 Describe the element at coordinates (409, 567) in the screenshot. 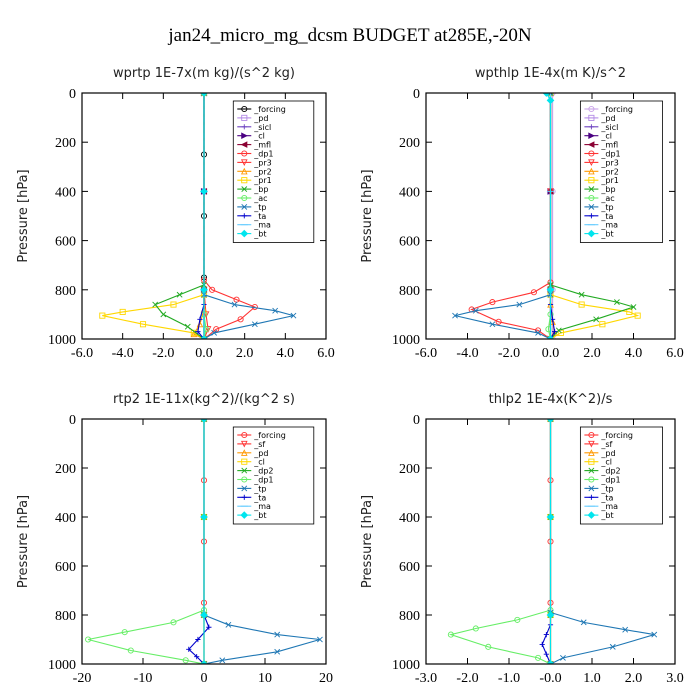

I see `p4-y-tick-label: 600` at that location.